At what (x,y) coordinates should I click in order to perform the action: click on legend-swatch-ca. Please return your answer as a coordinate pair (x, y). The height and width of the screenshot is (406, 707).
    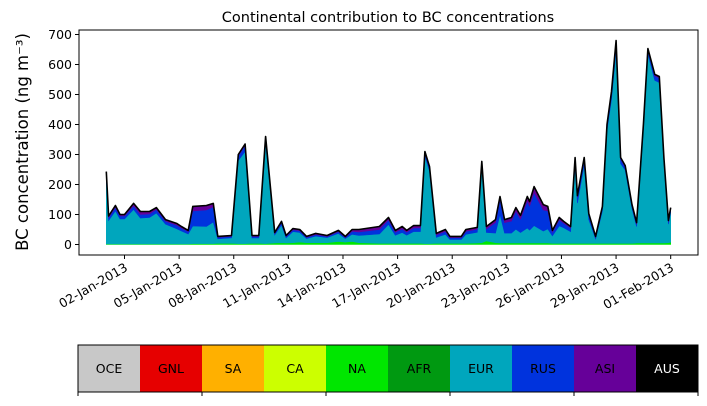
    Looking at the image, I should click on (295, 368).